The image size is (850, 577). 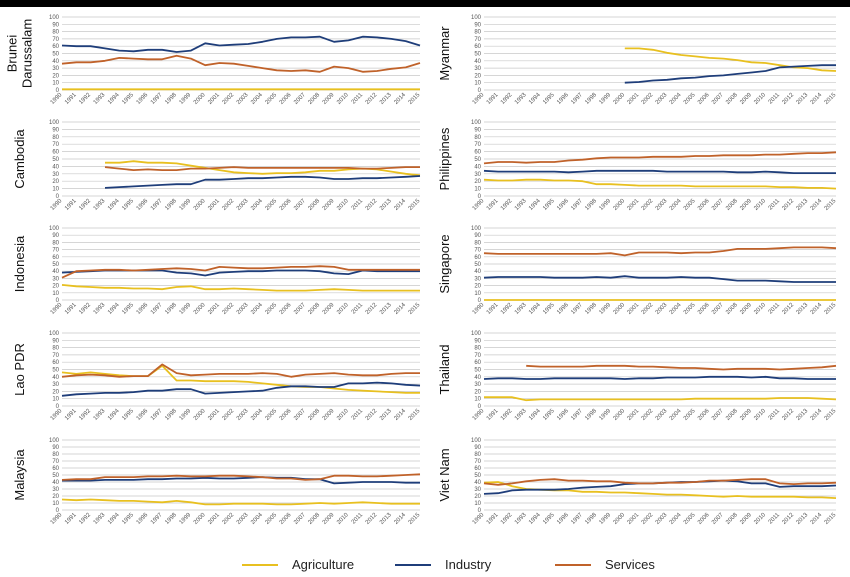 What do you see at coordinates (323, 564) in the screenshot?
I see `legend-label-agriculture: Agriculture` at bounding box center [323, 564].